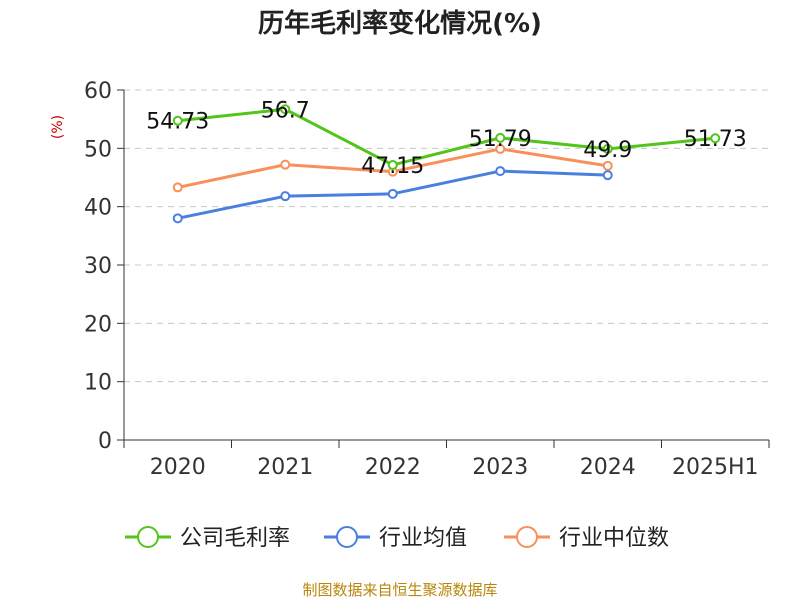 Image resolution: width=800 pixels, height=600 pixels. Describe the element at coordinates (105, 441) in the screenshot. I see `y-tick-label: 0` at that location.